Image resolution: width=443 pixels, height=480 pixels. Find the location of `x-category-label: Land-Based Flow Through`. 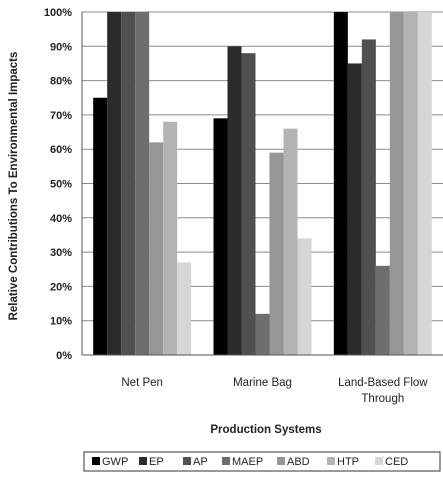

x-category-label: Land-Based Flow Through is located at coordinates (383, 391).